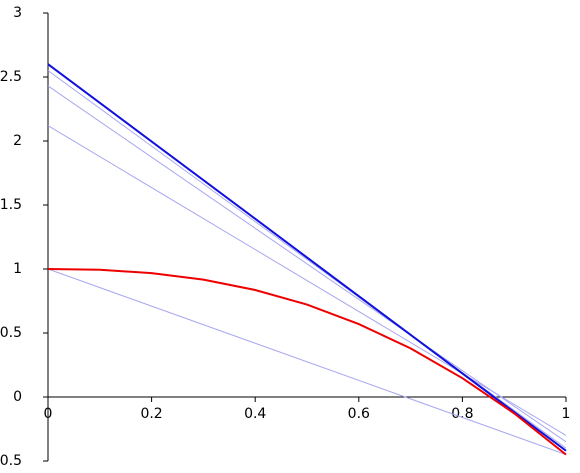 This screenshot has height=473, width=580. I want to click on x-tick-label: 0, so click(48, 414).